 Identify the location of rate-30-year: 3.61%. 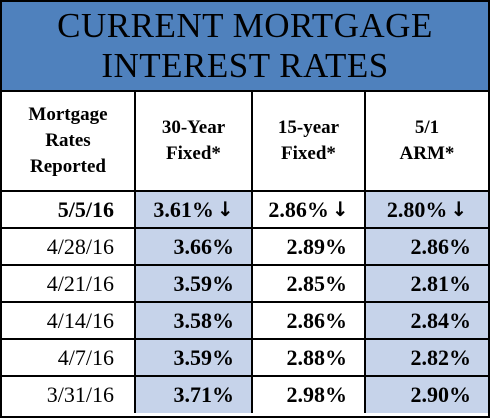
(183, 209).